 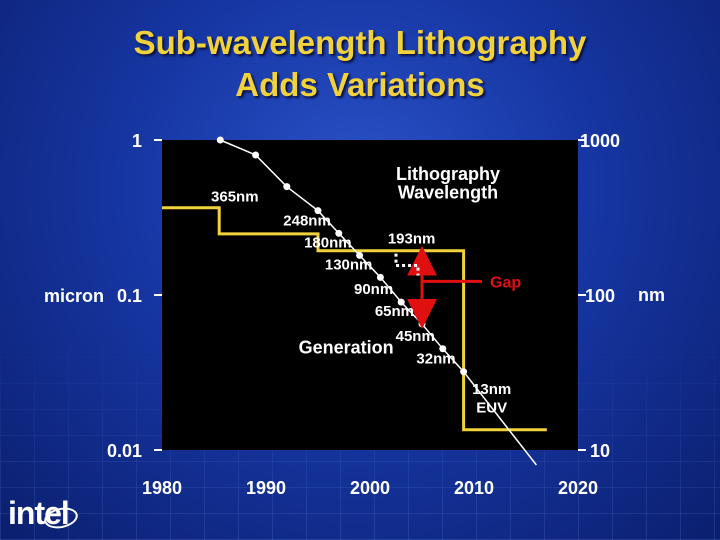 What do you see at coordinates (360, 84) in the screenshot?
I see `slide-title-line-2: Adds Variations` at bounding box center [360, 84].